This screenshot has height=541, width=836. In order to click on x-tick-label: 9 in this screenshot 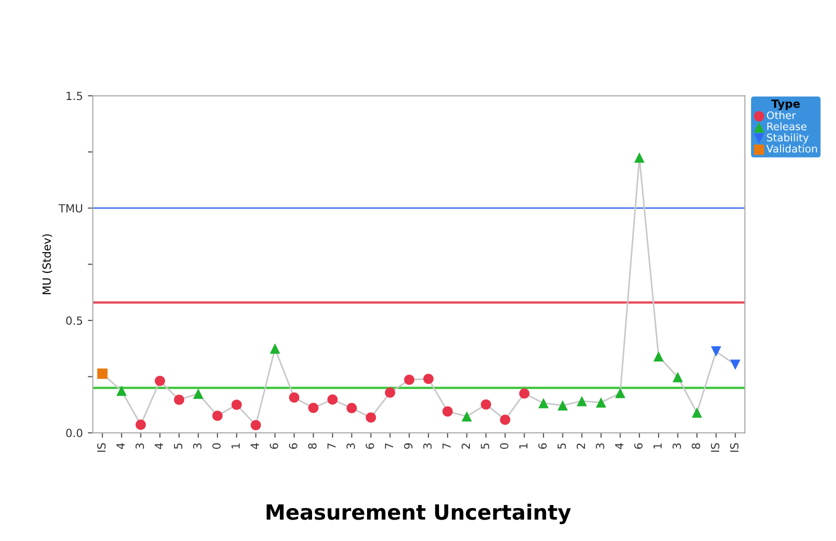, I will do `click(408, 446)`.